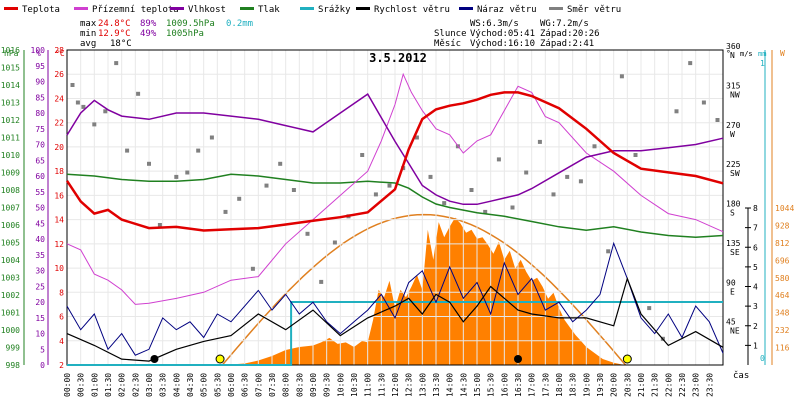  Describe the element at coordinates (220, 359) in the screenshot. I see `sunrise-marker` at that location.